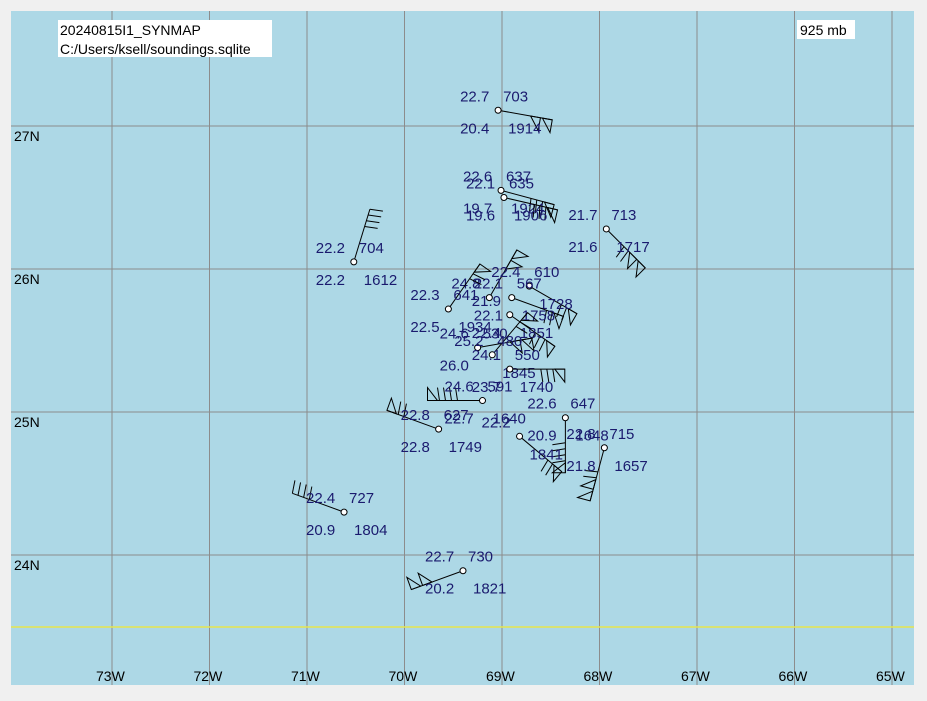 This screenshot has width=927, height=701. Describe the element at coordinates (488, 284) in the screenshot. I see `station-temp: 22.1` at that location.